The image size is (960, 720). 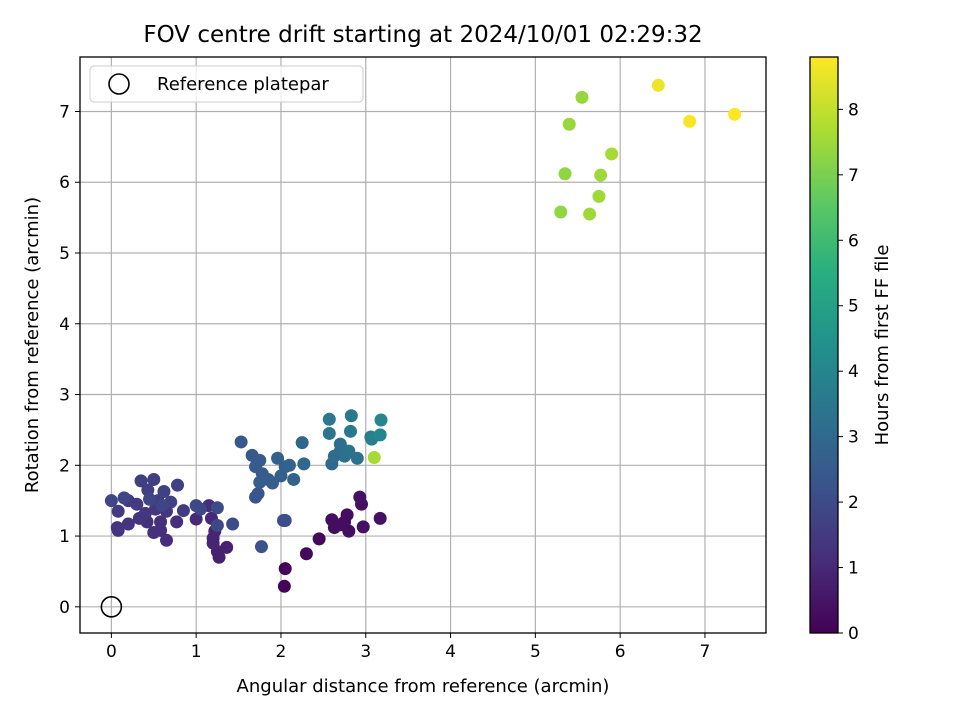 I want to click on colorbar-tick-label: 4, so click(x=853, y=372).